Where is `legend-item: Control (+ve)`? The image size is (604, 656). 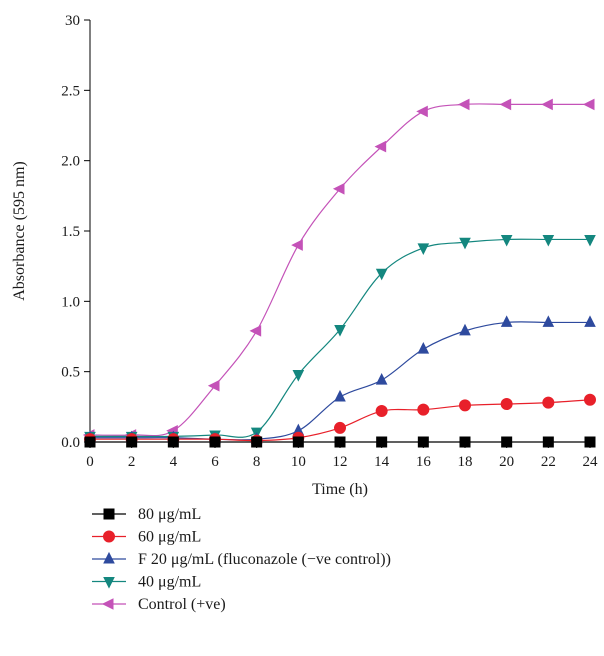
legend-item: Control (+ve) is located at coordinates (159, 604).